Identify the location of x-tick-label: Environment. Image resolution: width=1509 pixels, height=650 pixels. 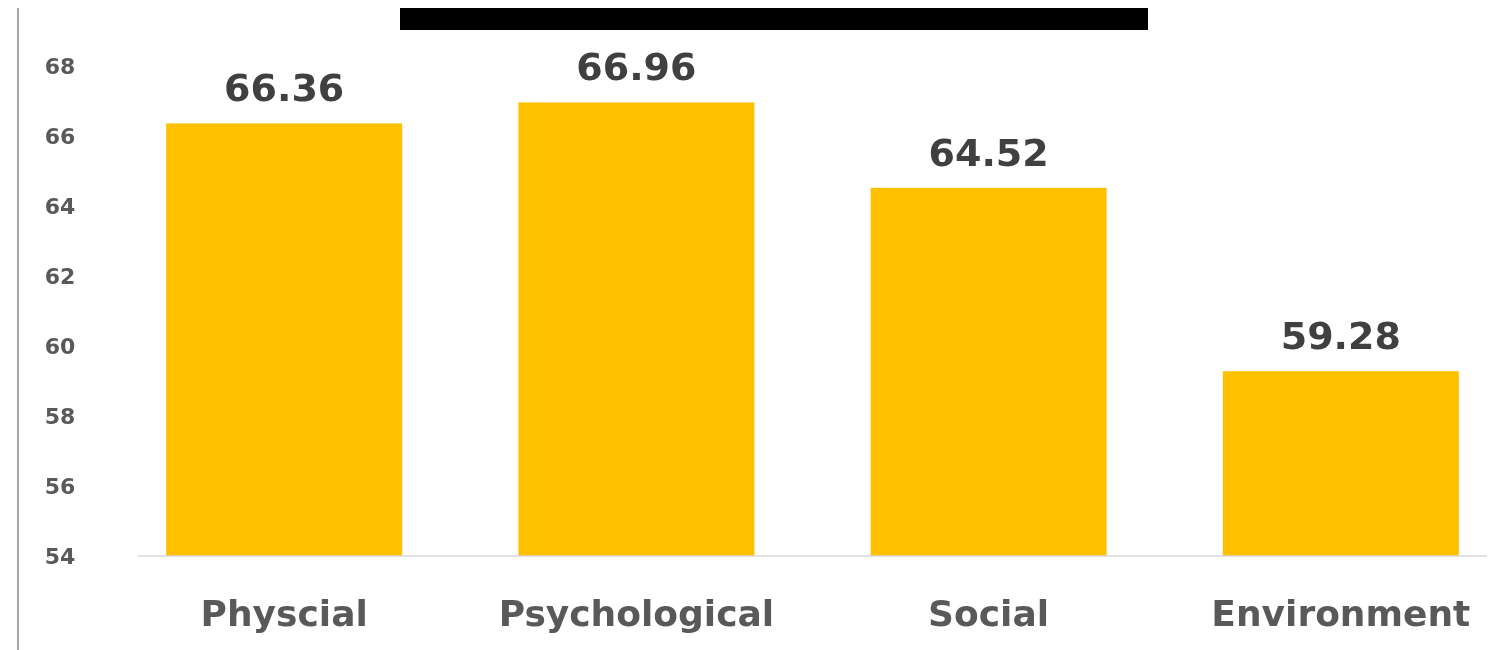
(1341, 613).